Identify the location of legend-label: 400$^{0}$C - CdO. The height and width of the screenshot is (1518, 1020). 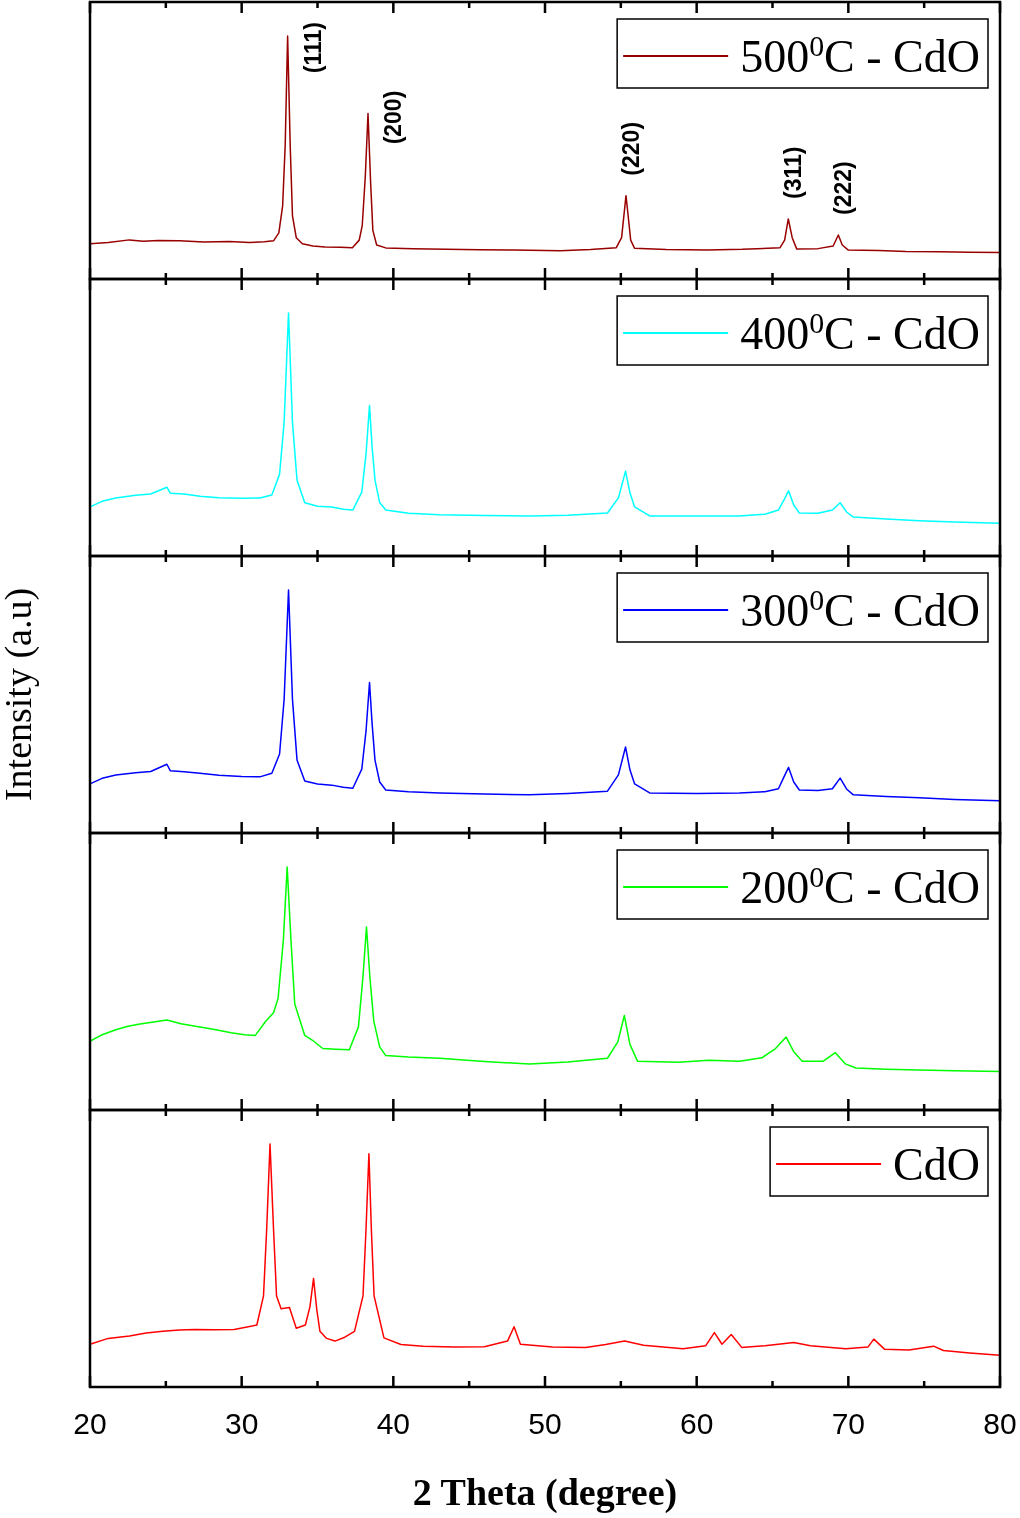
(860, 332).